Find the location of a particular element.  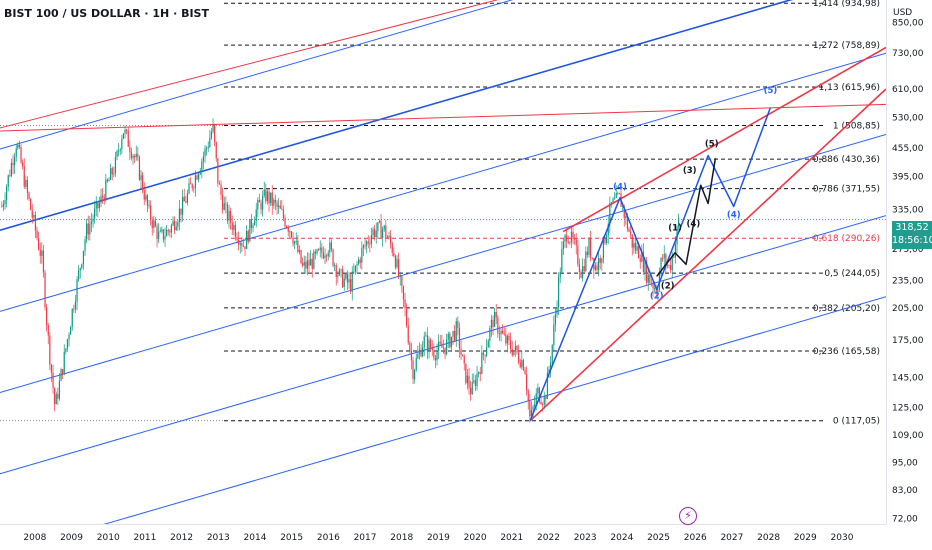

bar-countdown: 18:56:10 is located at coordinates (912, 240).